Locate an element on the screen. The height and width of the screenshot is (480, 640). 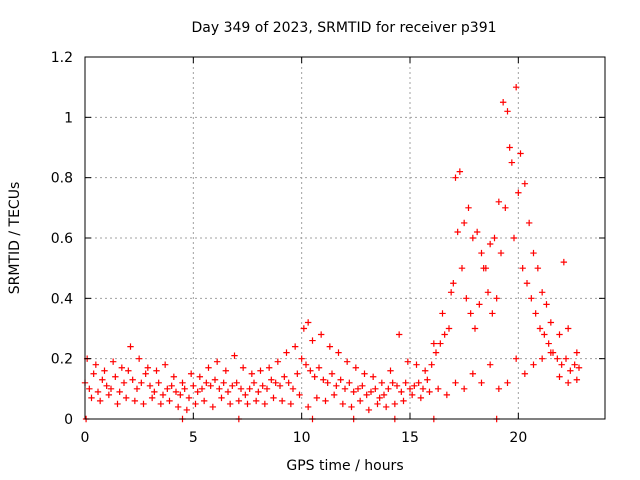
x-axis-label: GPS time / hours is located at coordinates (344, 466).